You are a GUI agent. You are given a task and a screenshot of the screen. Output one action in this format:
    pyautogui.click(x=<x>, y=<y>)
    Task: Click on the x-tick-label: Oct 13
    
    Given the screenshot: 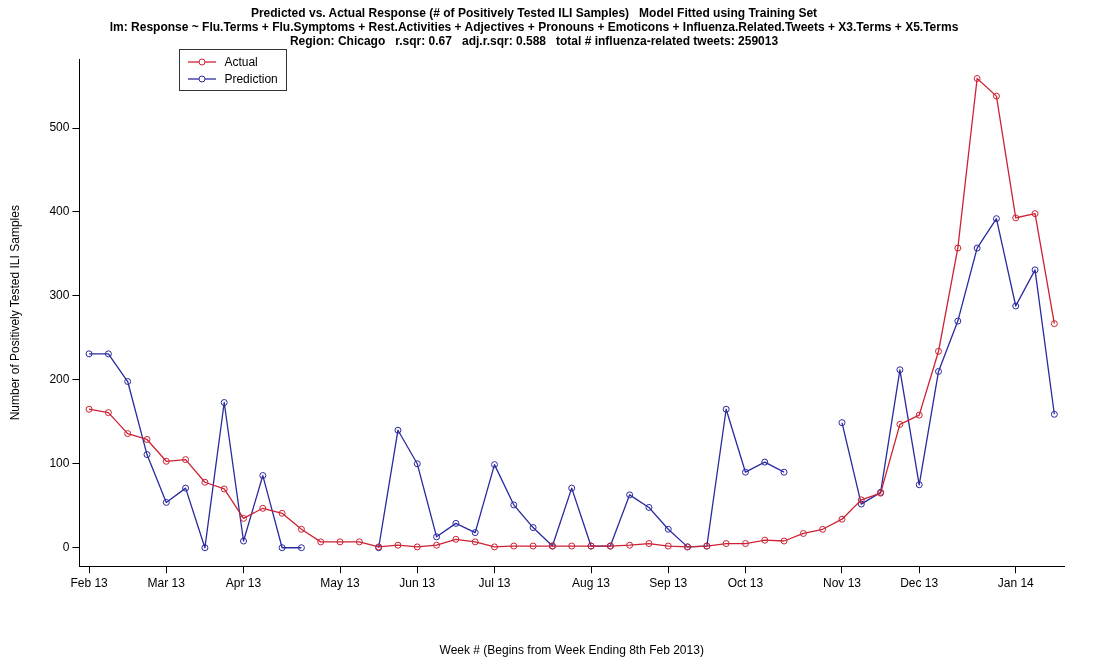 What is the action you would take?
    pyautogui.click(x=745, y=582)
    